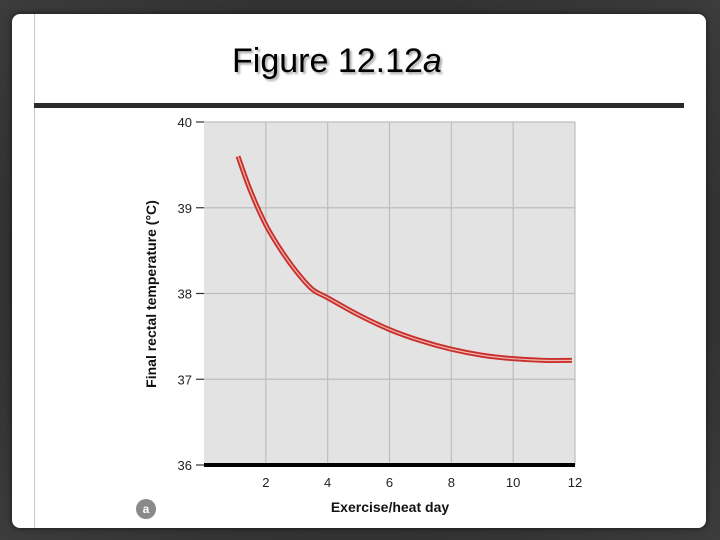 The width and height of the screenshot is (720, 540). What do you see at coordinates (185, 379) in the screenshot?
I see `y-tick-label: 37` at bounding box center [185, 379].